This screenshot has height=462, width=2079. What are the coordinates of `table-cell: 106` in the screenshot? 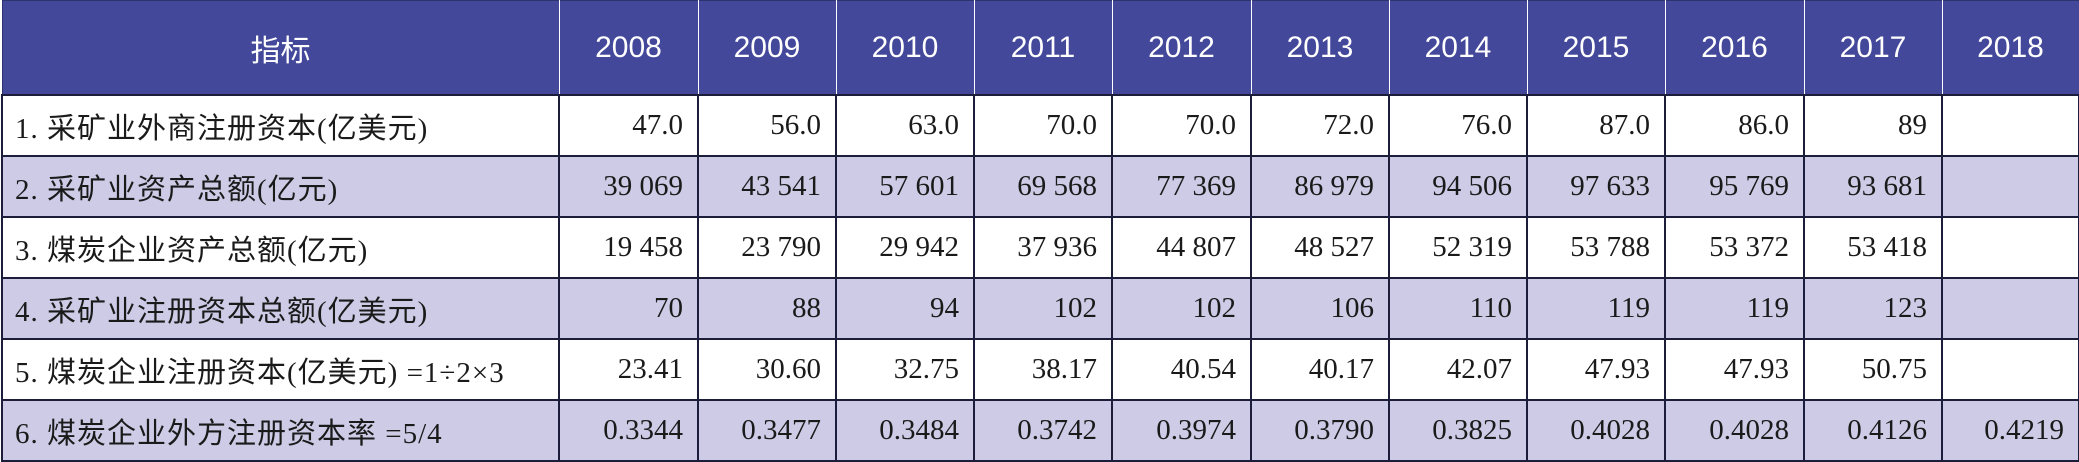 It's located at (1320, 308).